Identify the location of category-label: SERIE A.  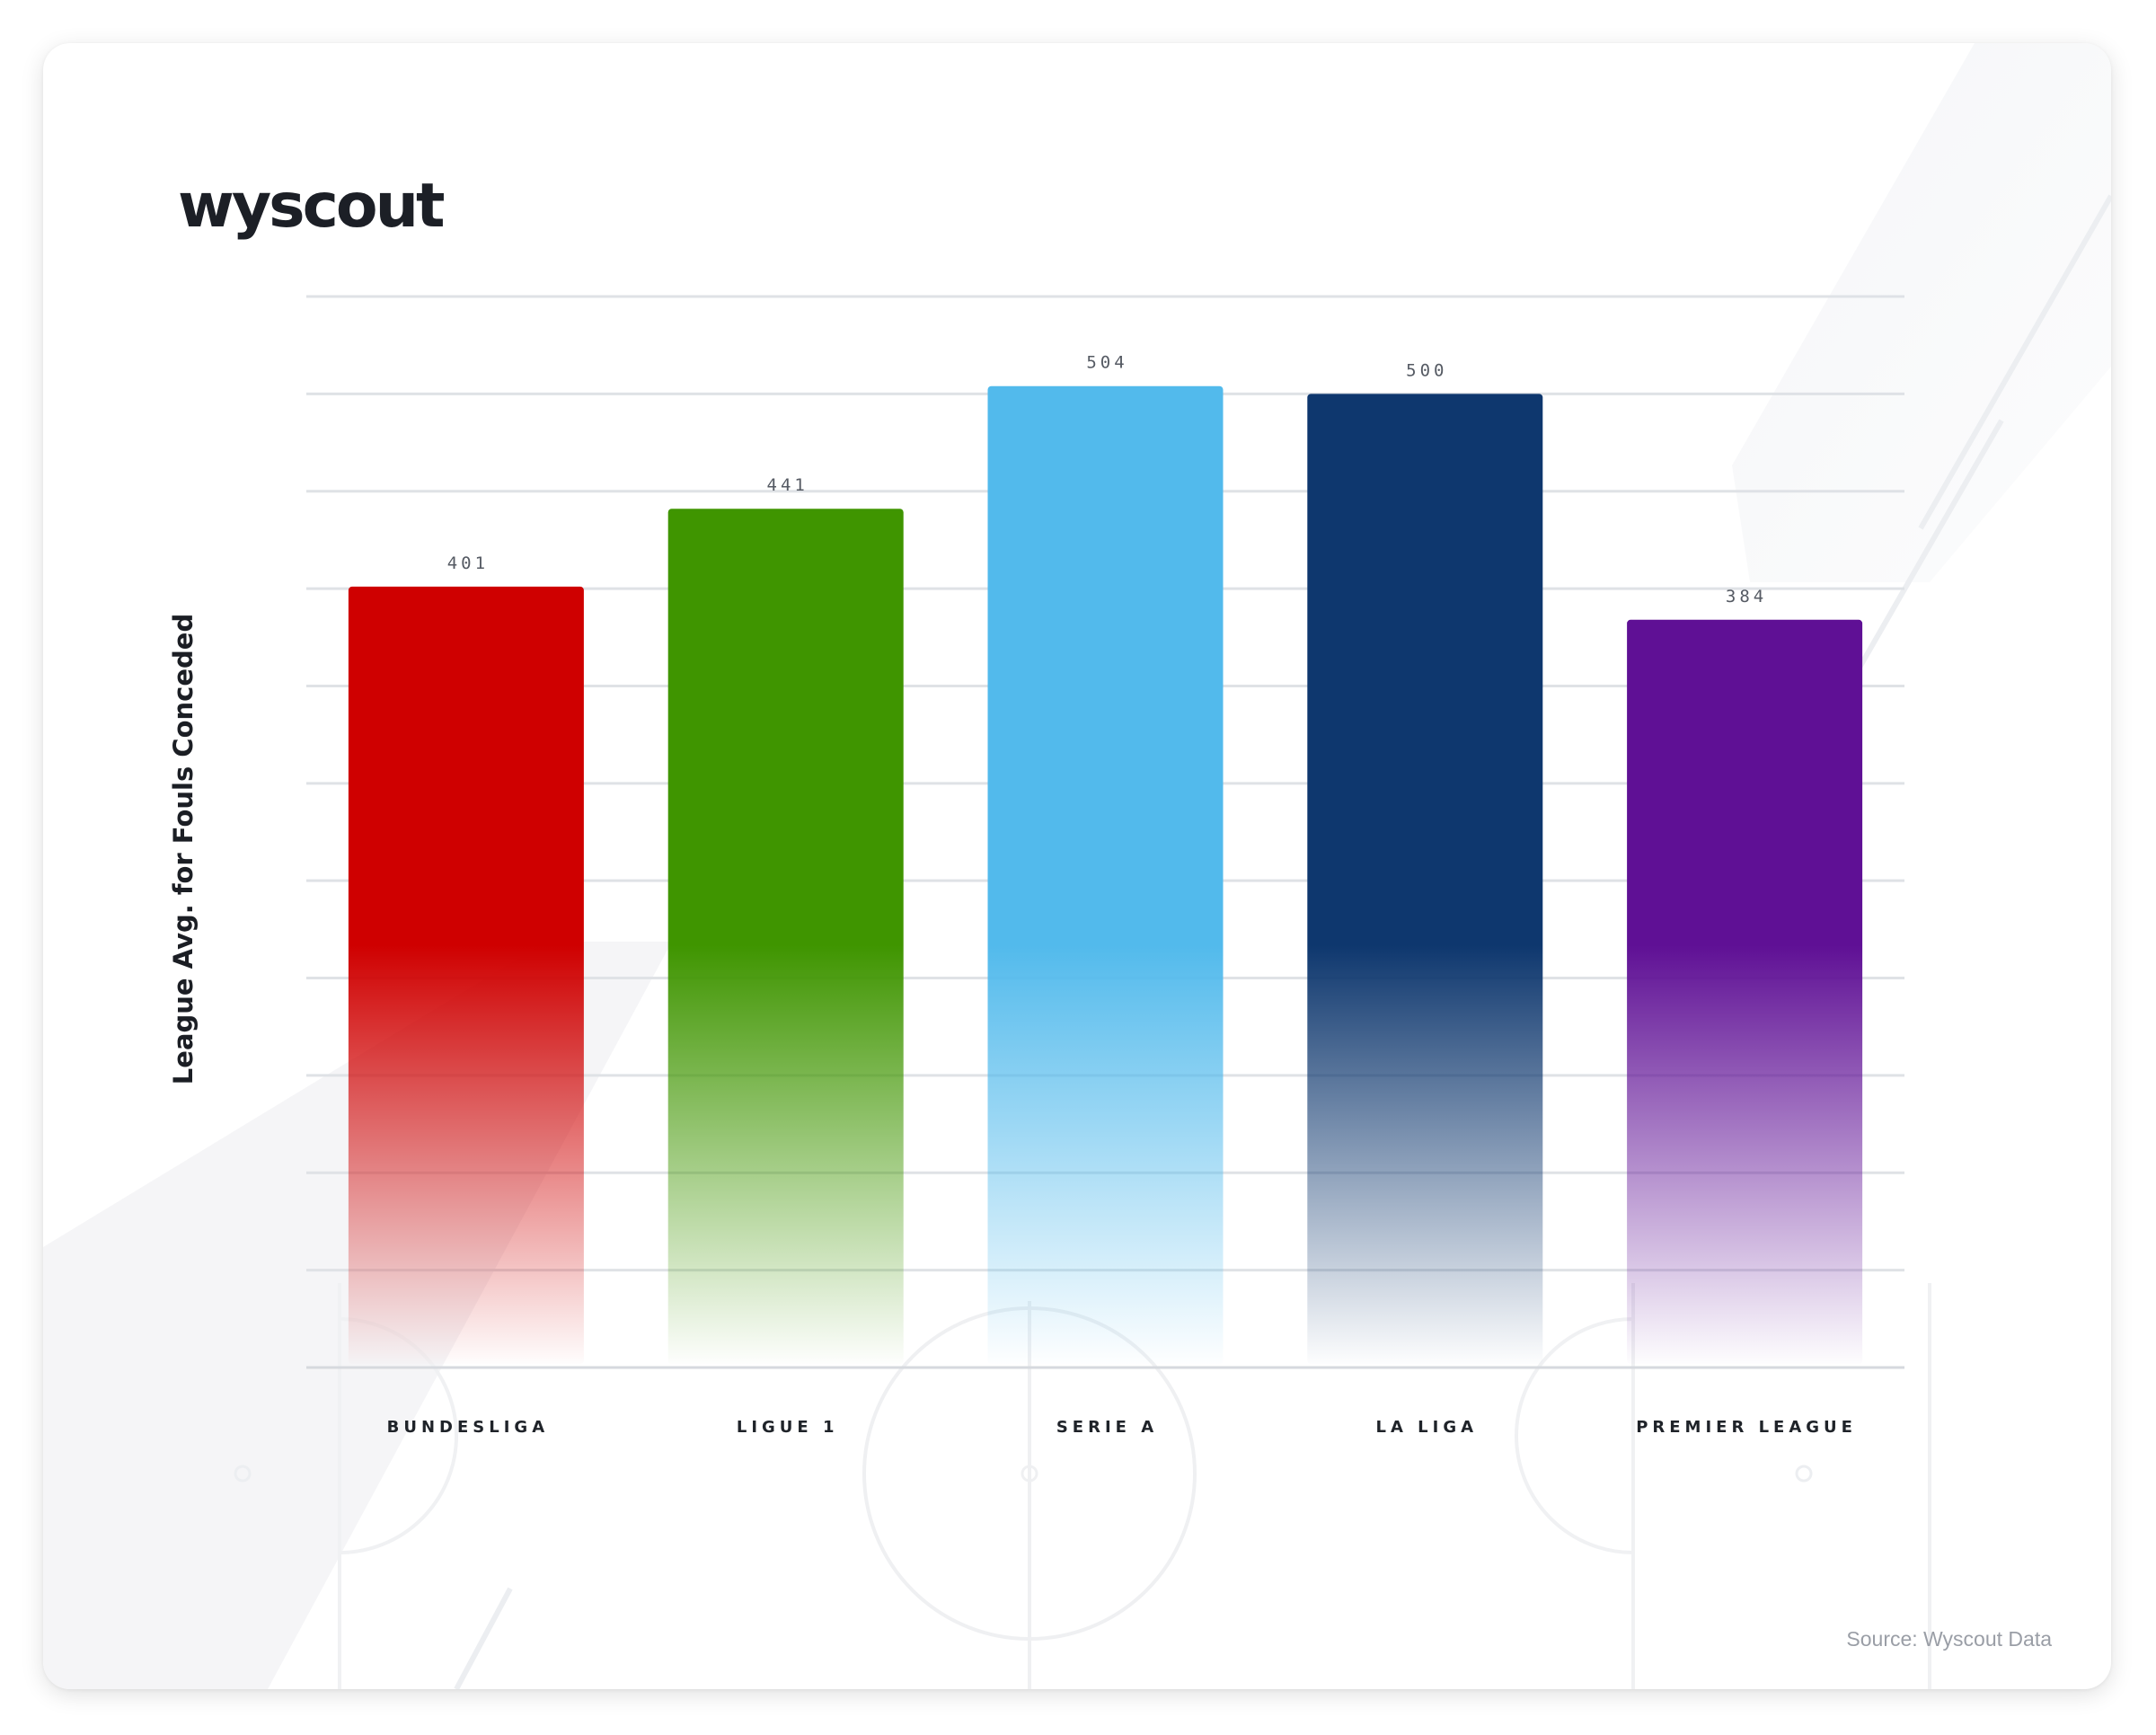
(1107, 1427).